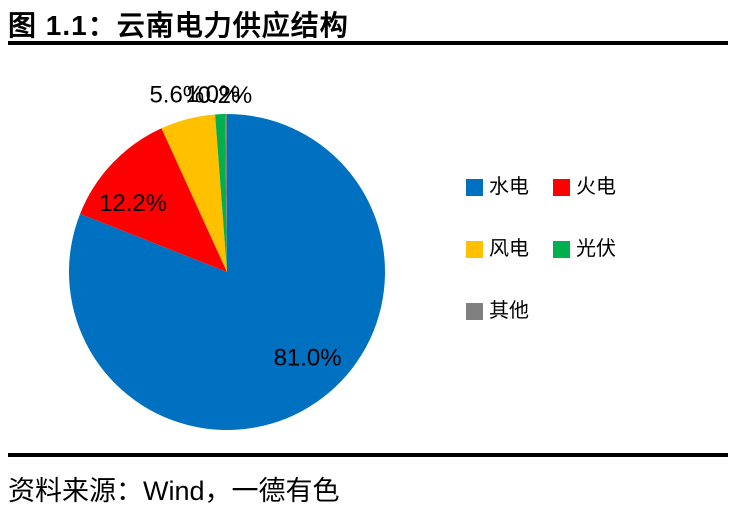 This screenshot has height=514, width=736. I want to click on legend-item-火电: 火电, so click(596, 187).